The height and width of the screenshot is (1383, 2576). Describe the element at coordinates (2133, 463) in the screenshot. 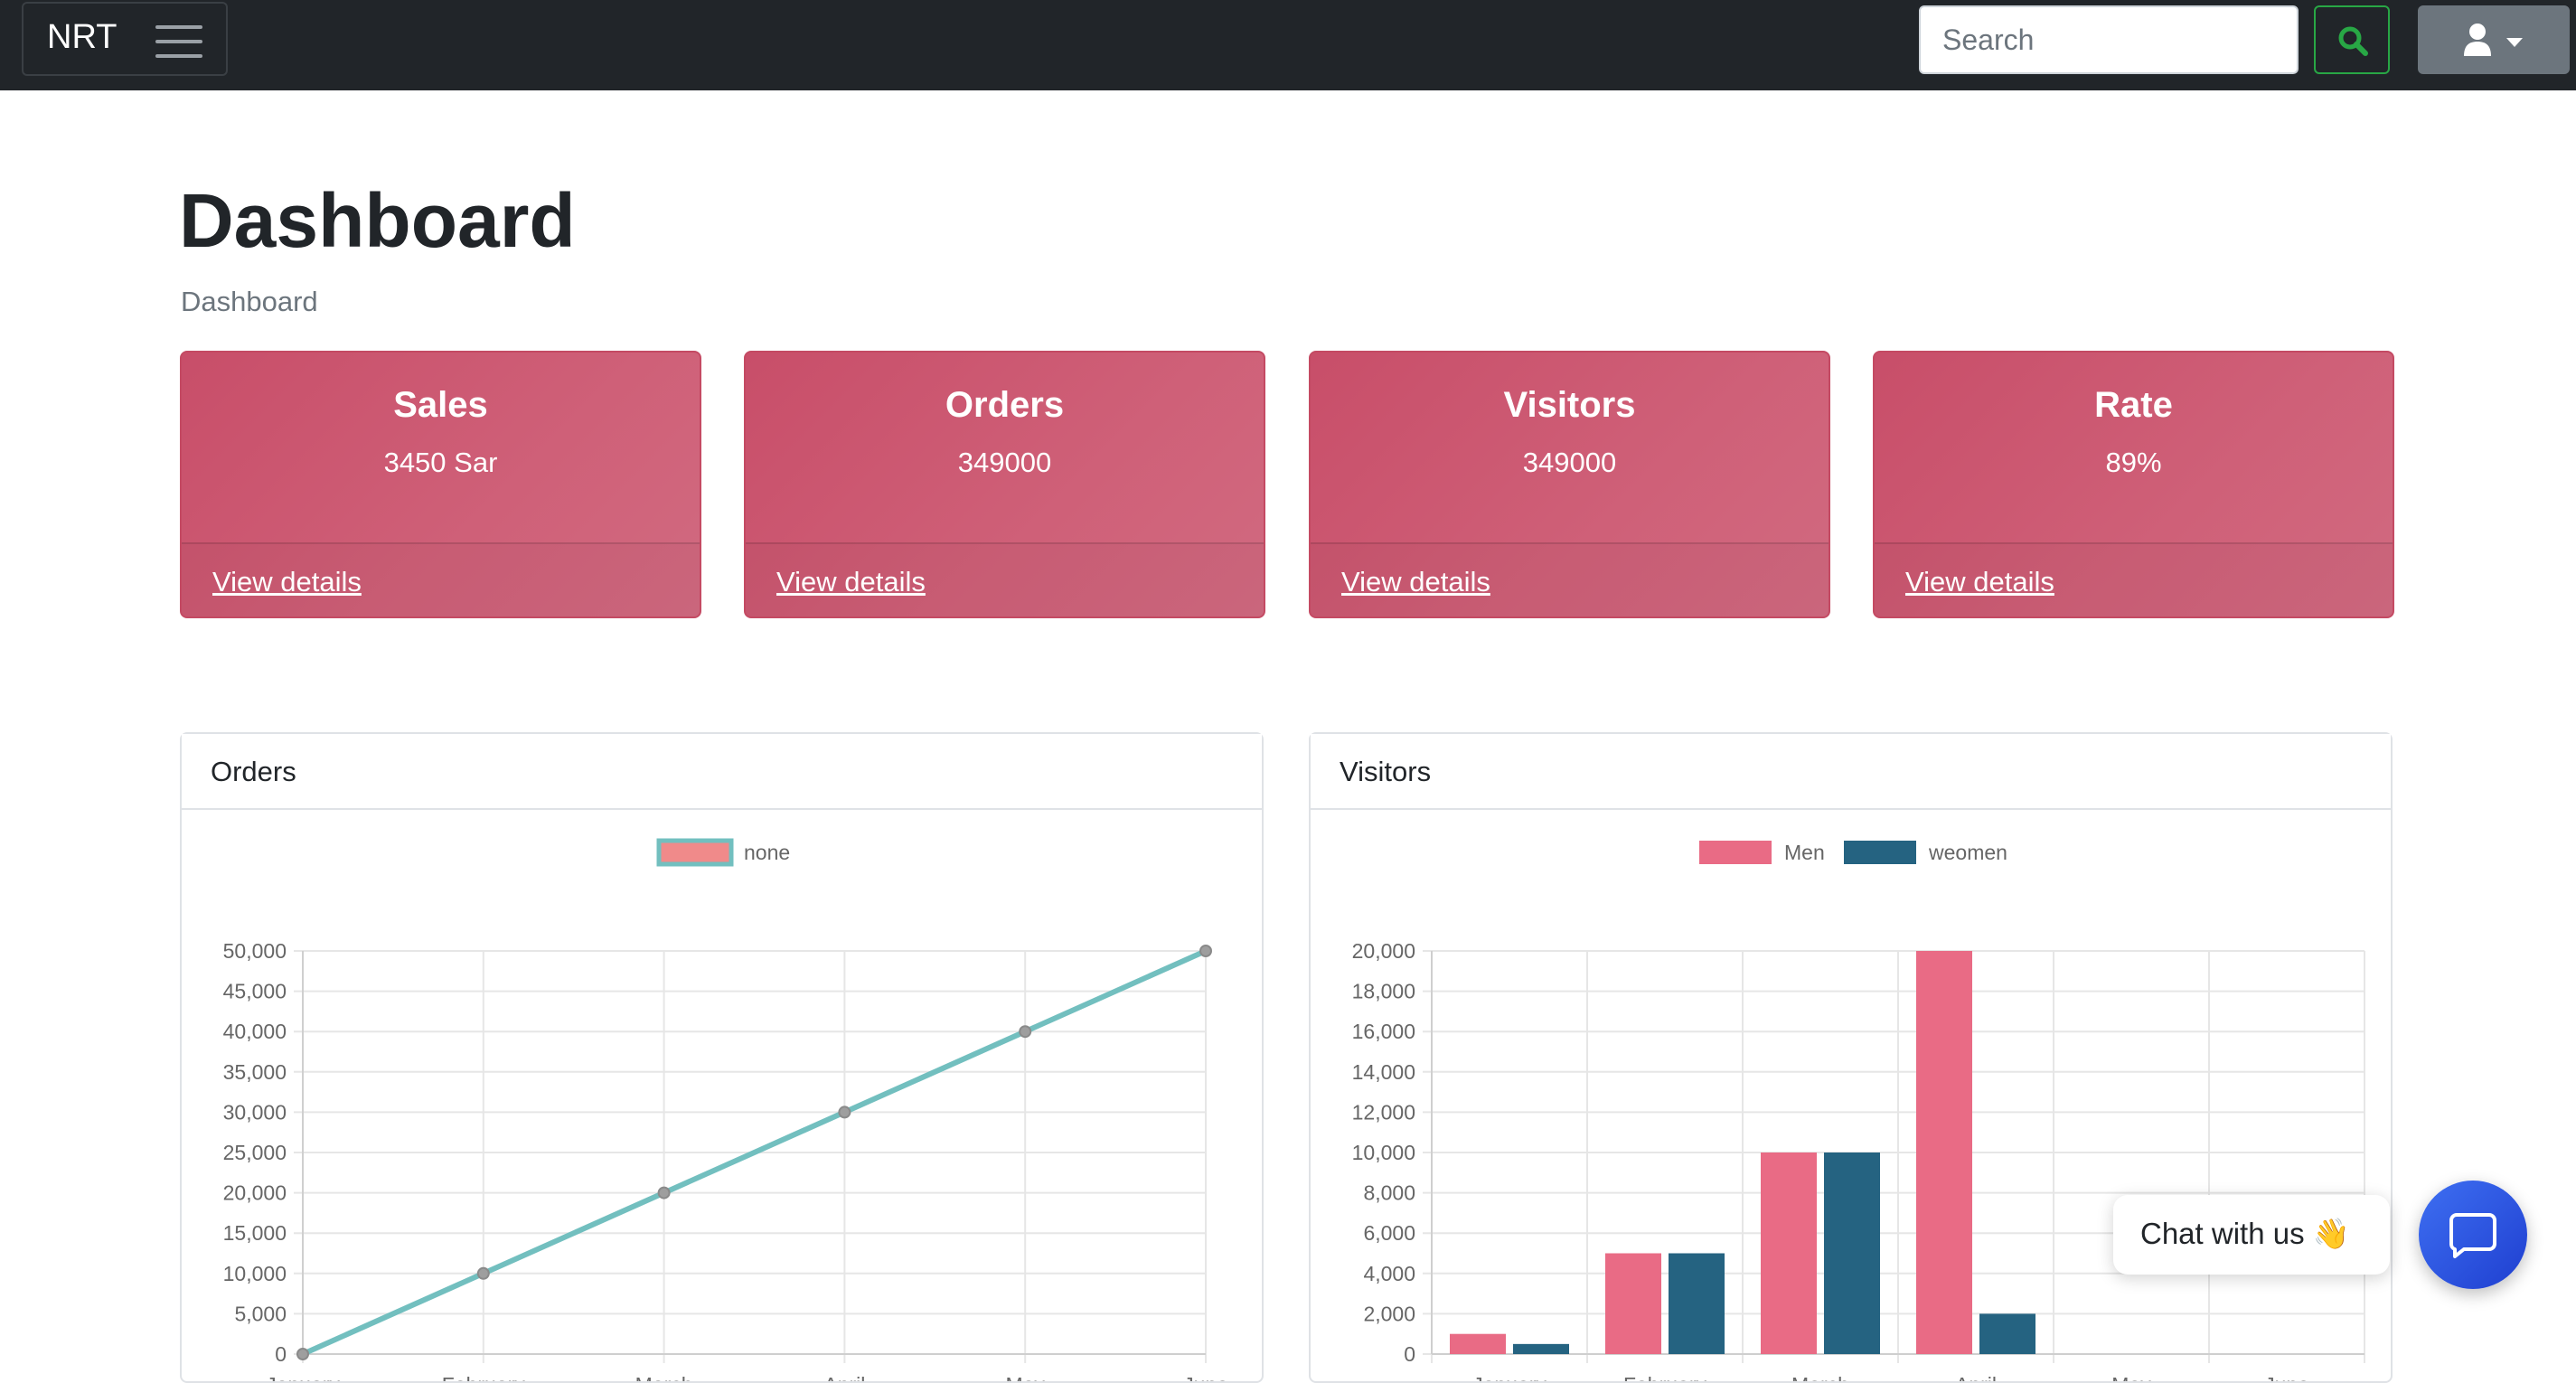

I see `stat-value: 89%` at that location.